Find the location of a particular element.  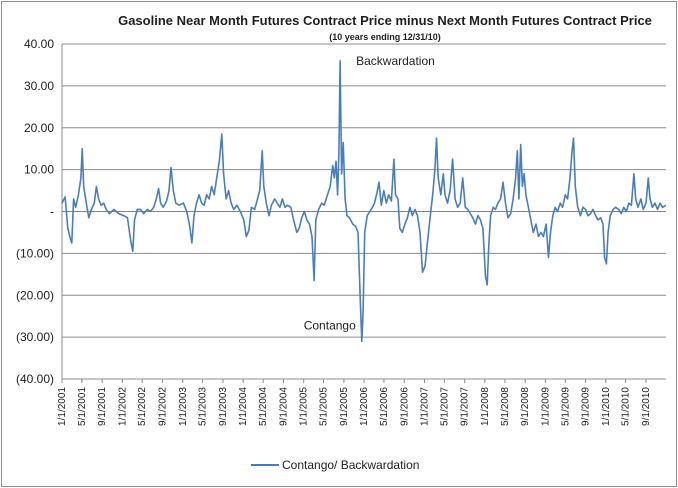

x-tick-label: 5/1/2006 is located at coordinates (384, 406).